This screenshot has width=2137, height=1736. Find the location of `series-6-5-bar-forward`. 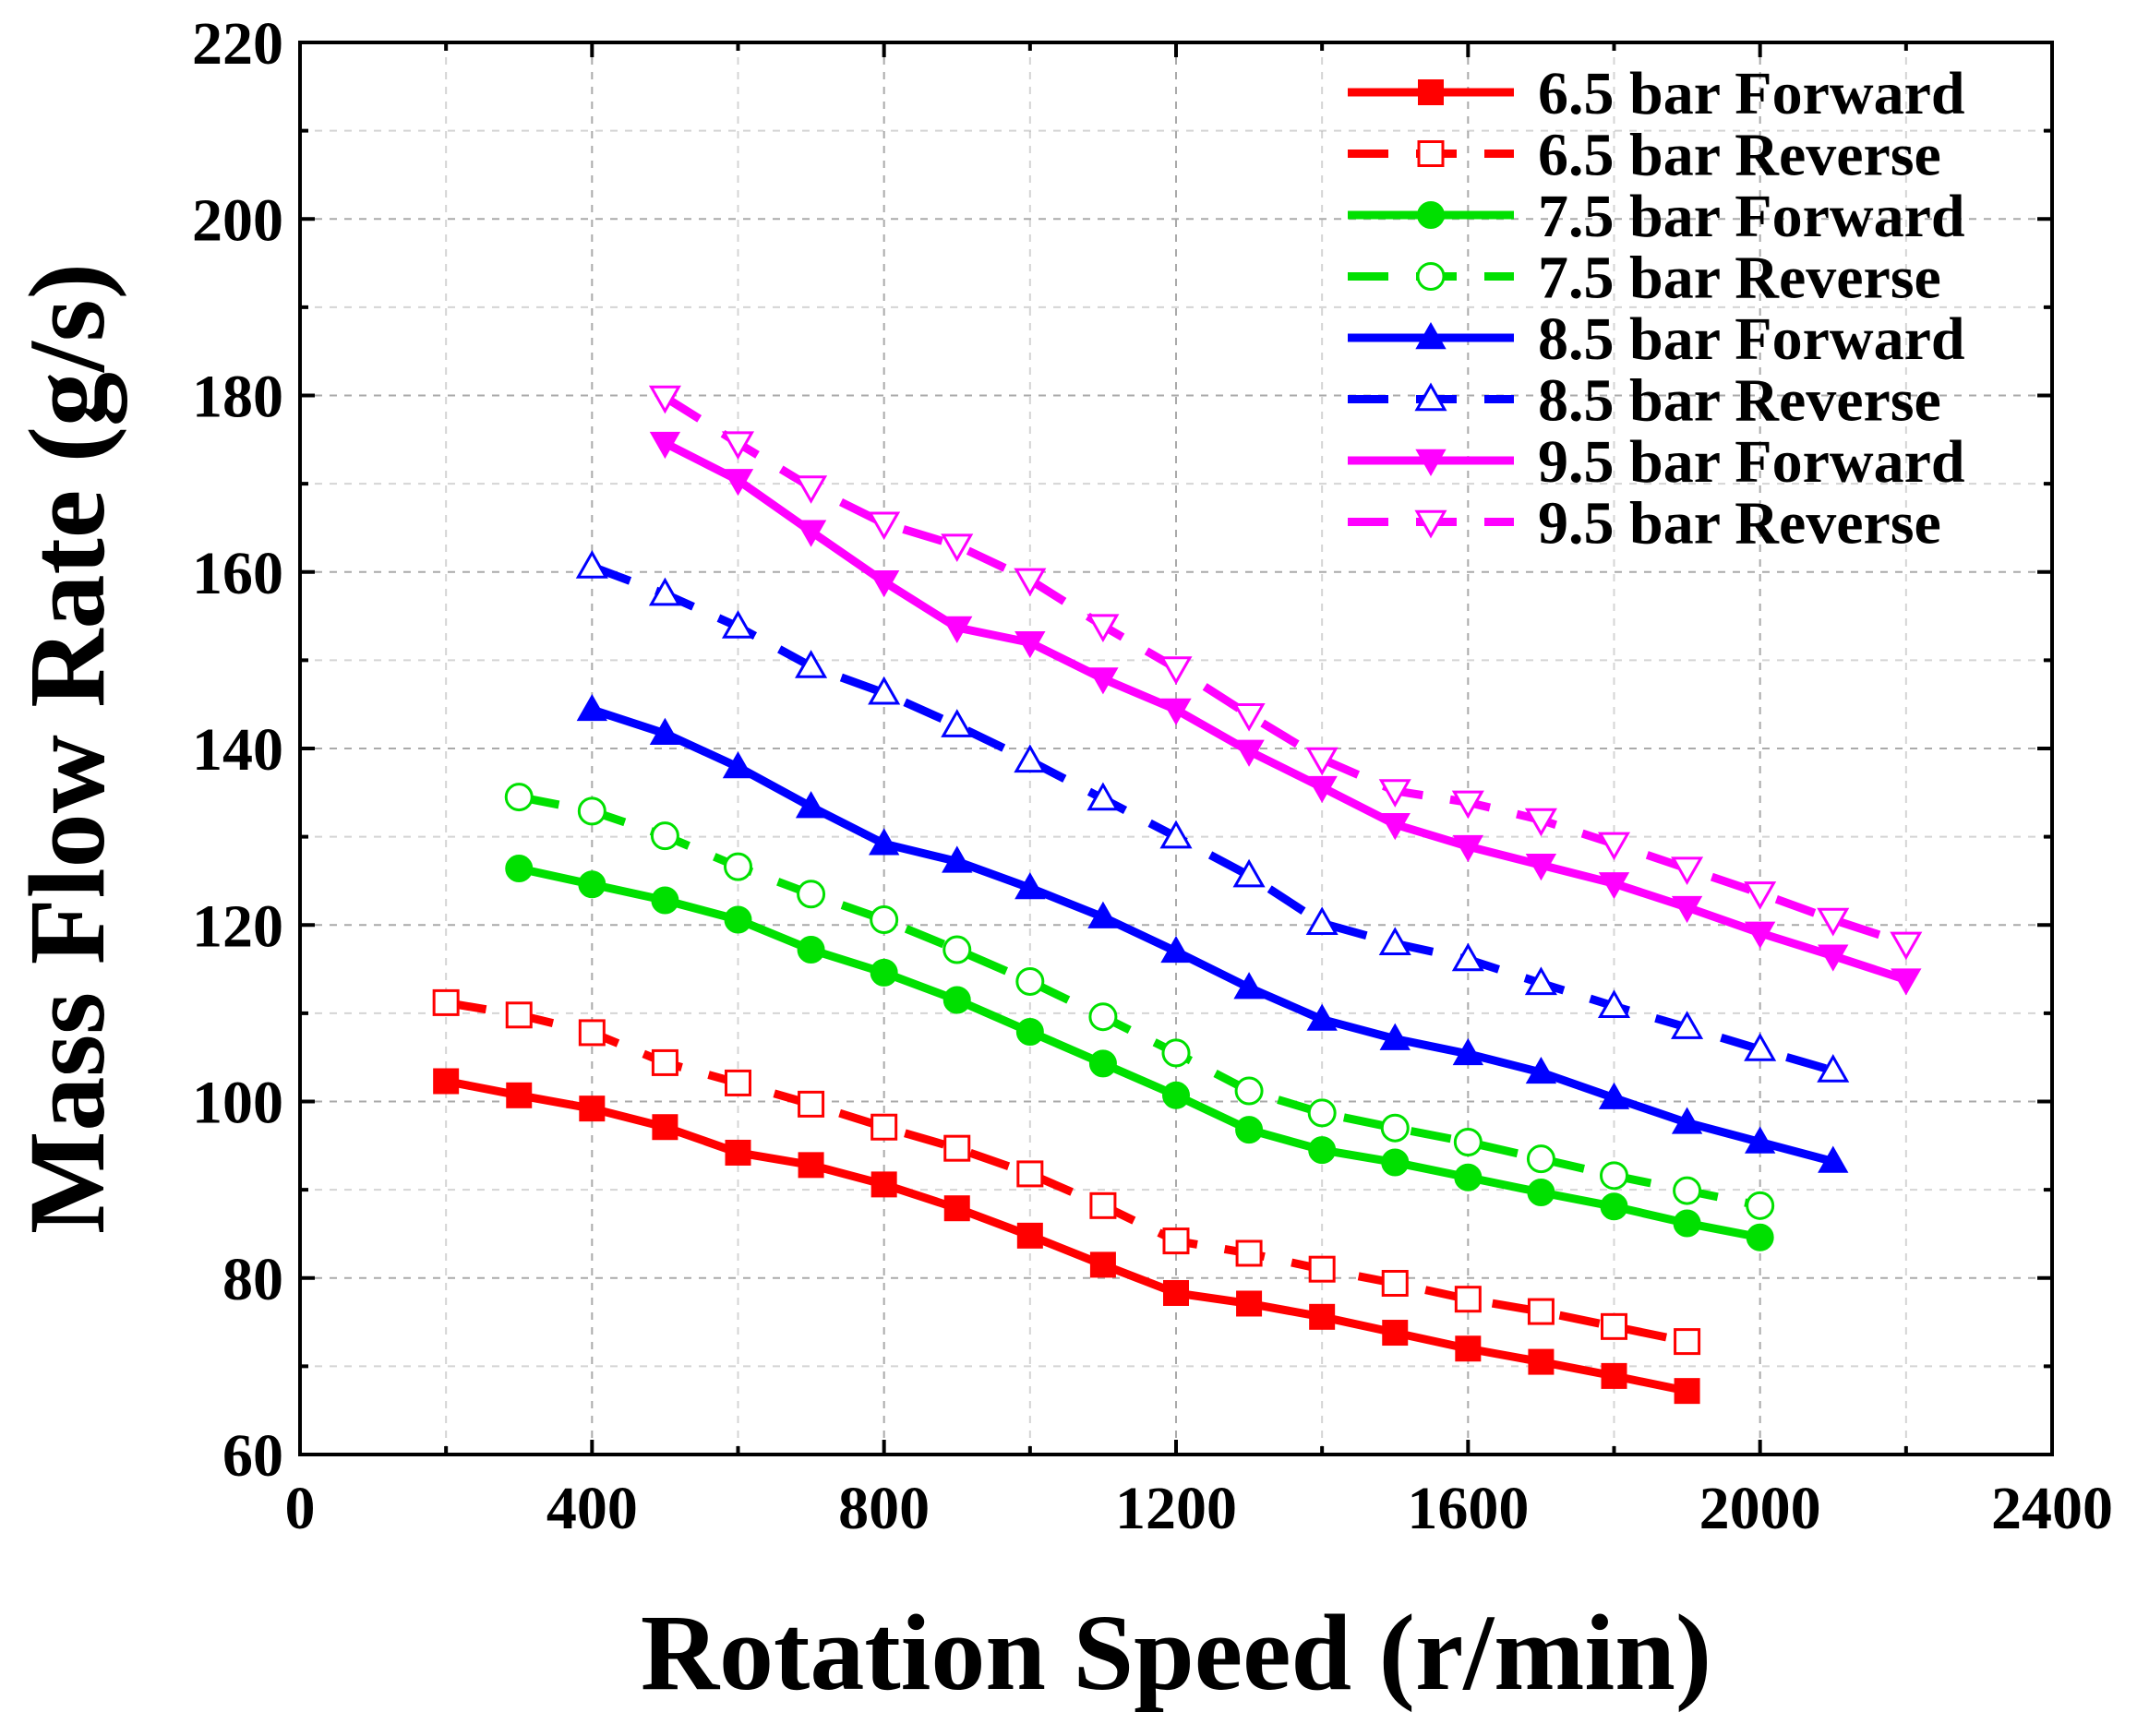

series-6-5-bar-forward is located at coordinates (1066, 1237).